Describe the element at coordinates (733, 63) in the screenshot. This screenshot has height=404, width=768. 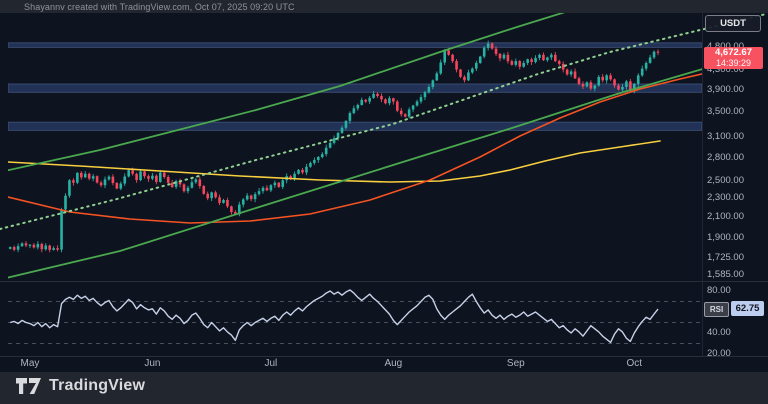
I see `bar-close-countdown: 14:39:29` at that location.